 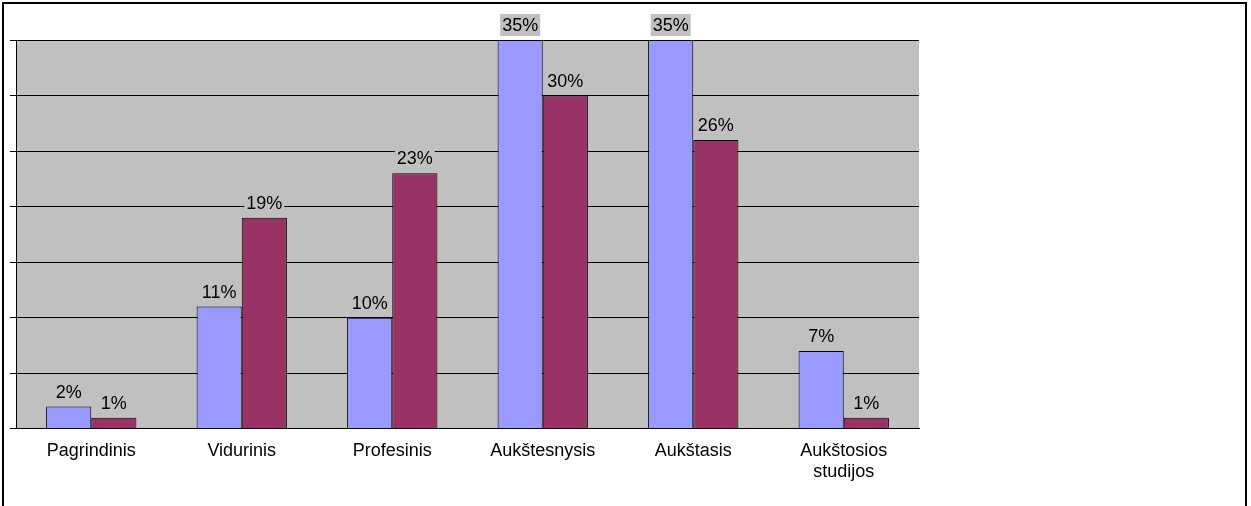 What do you see at coordinates (264, 202) in the screenshot?
I see `data-label: 19%` at bounding box center [264, 202].